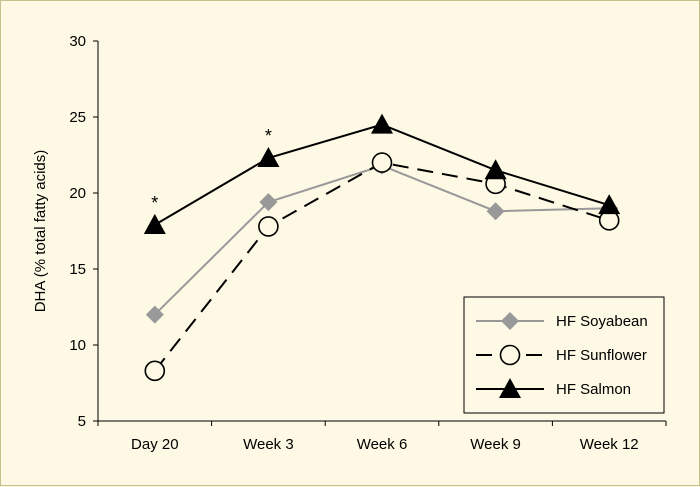 The height and width of the screenshot is (487, 700). What do you see at coordinates (83, 231) in the screenshot?
I see `y-ticks: 5 10 15 20 25 30` at bounding box center [83, 231].